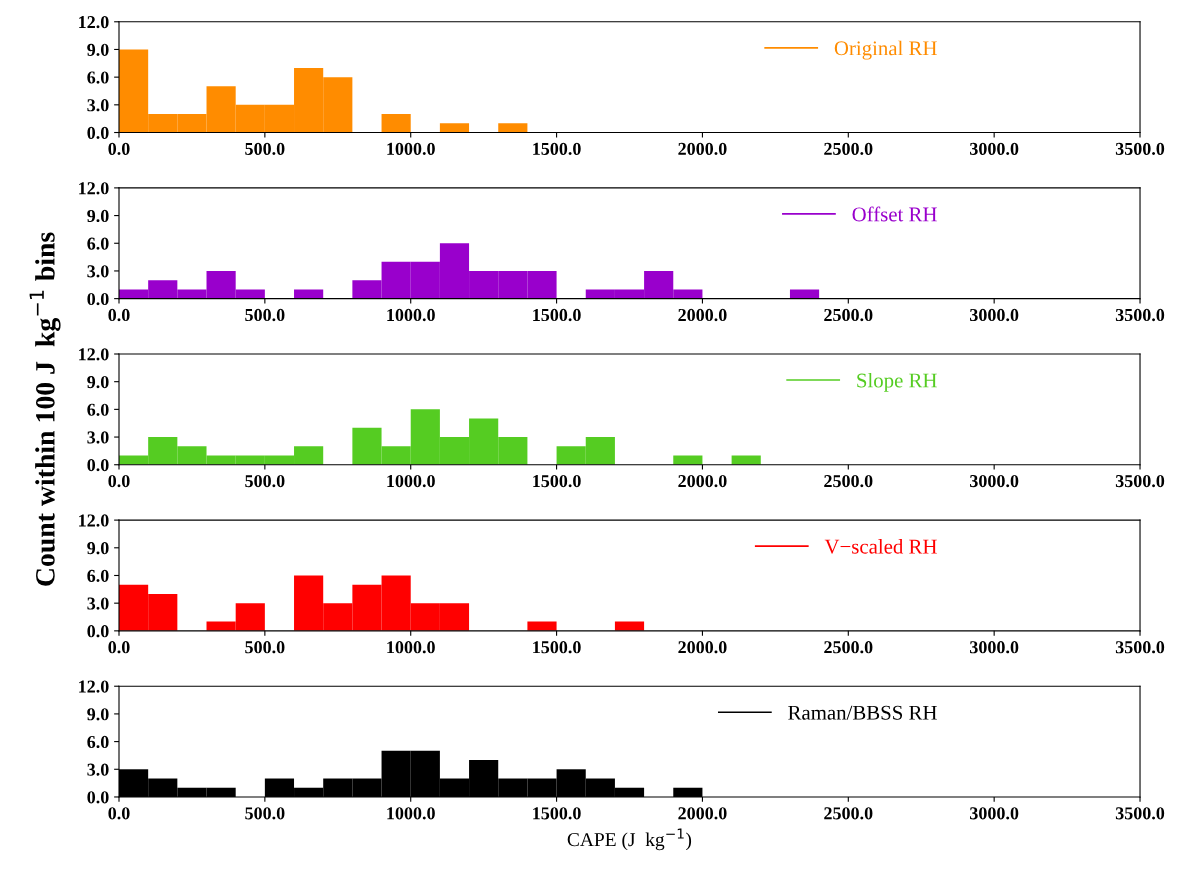 The height and width of the screenshot is (871, 1190). What do you see at coordinates (897, 382) in the screenshot?
I see `legend-label: Slope RH` at bounding box center [897, 382].